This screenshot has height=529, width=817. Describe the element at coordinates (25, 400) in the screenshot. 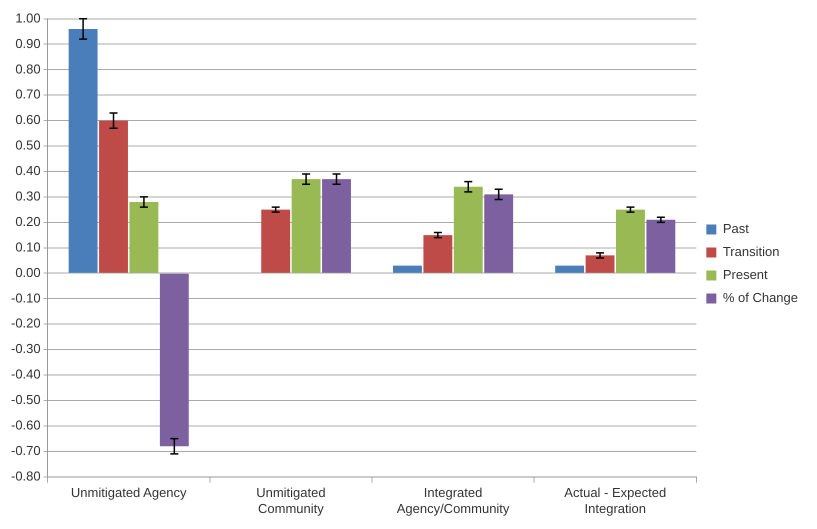

I see `y-tick-label: -0.50` at that location.